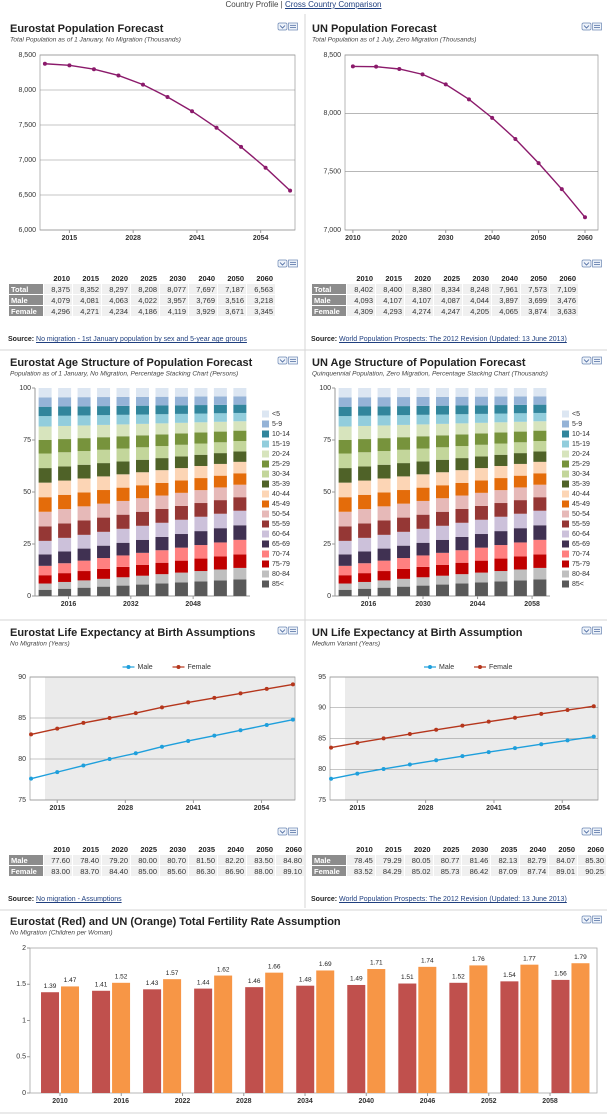  Describe the element at coordinates (148, 849) in the screenshot. I see `column-header: 2025` at that location.